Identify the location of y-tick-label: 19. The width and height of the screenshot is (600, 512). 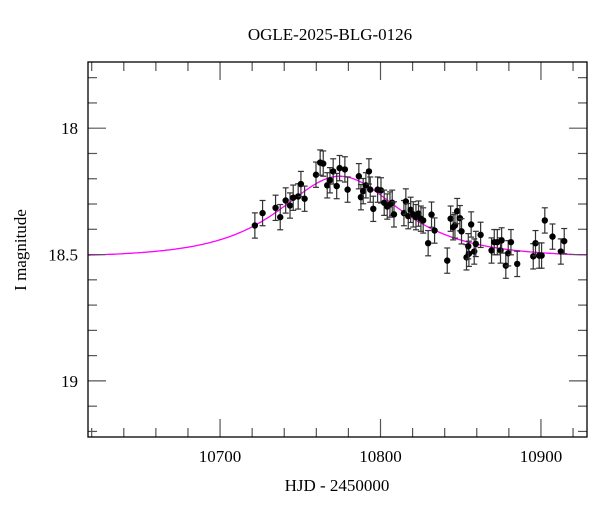
(69, 381).